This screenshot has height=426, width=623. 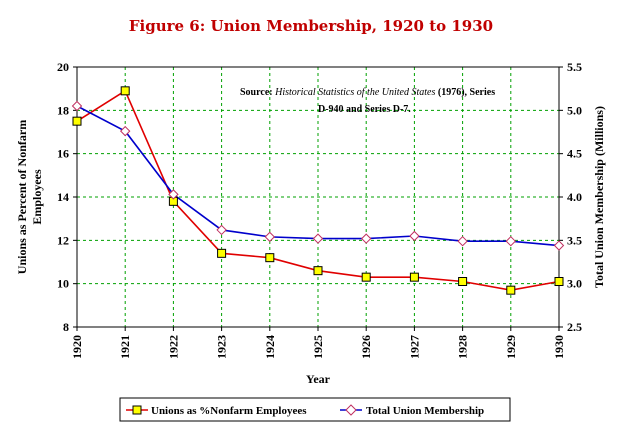 What do you see at coordinates (222, 347) in the screenshot?
I see `x-tick-label: 1923` at bounding box center [222, 347].